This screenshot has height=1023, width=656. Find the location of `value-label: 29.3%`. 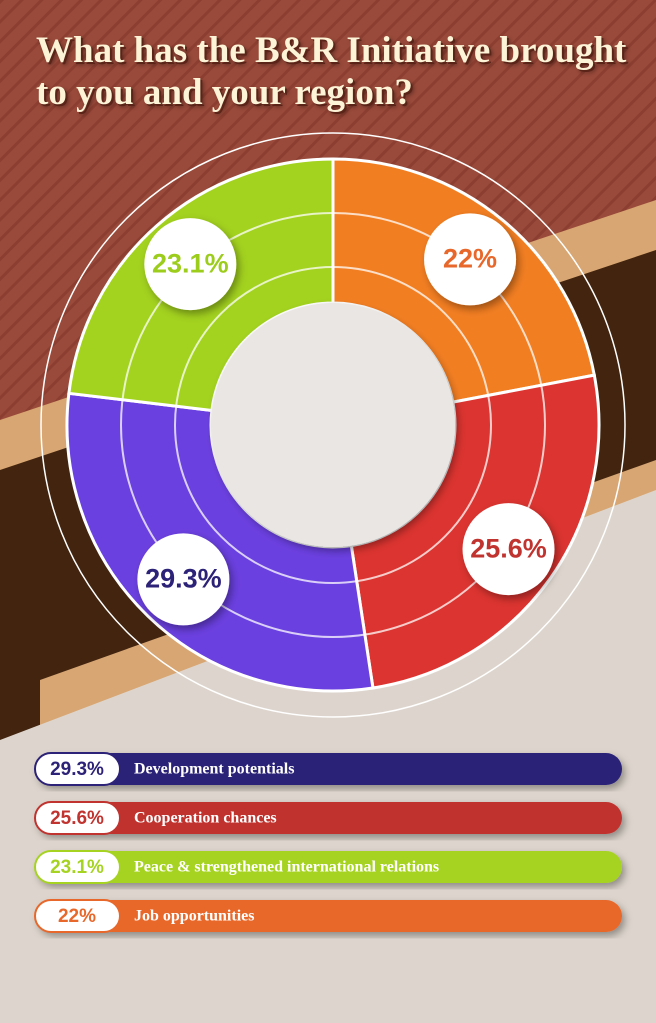

value-label: 29.3% is located at coordinates (183, 579).